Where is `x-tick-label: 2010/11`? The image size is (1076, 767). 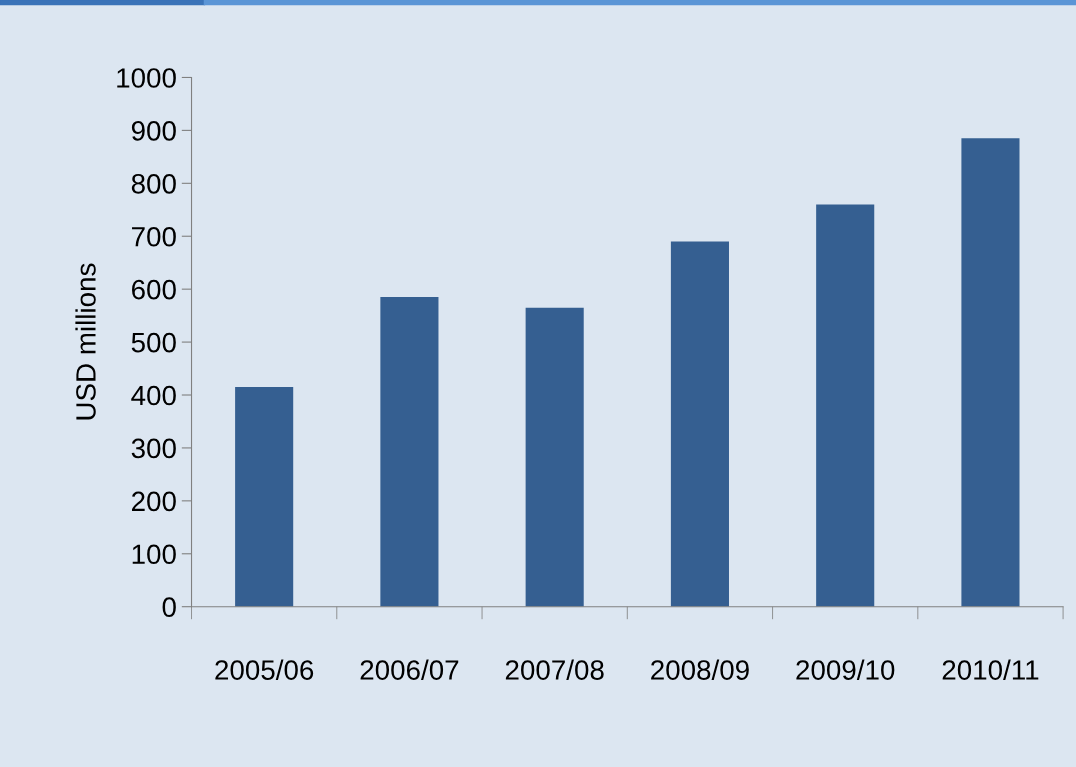
x-tick-label: 2010/11 is located at coordinates (990, 669).